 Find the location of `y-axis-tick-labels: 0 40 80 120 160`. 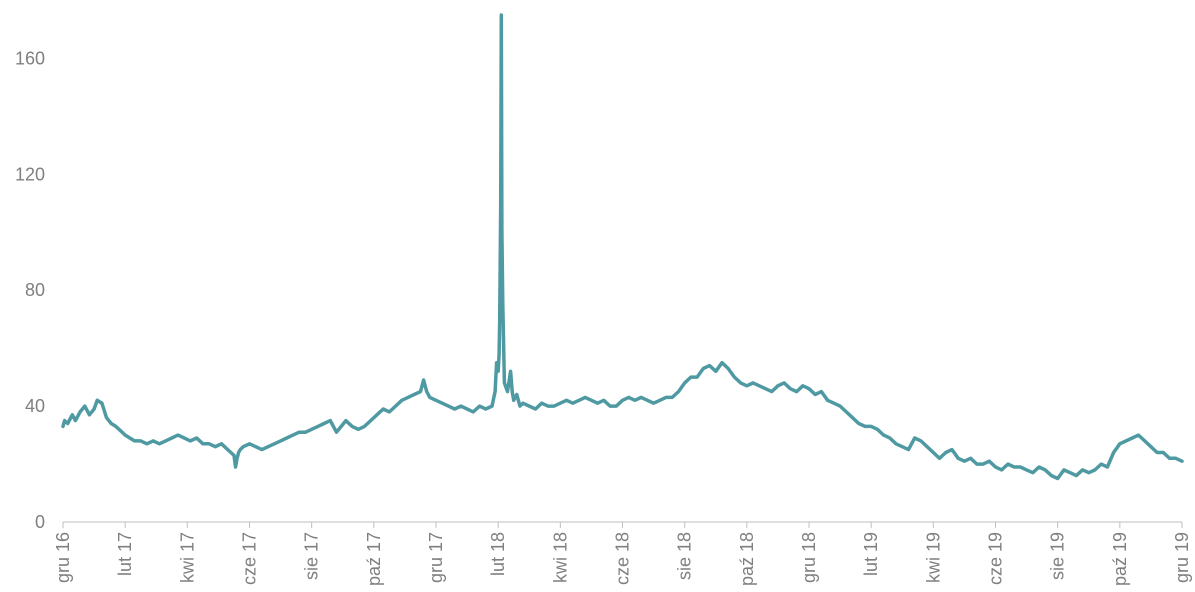

y-axis-tick-labels: 0 40 80 120 160 is located at coordinates (30, 290).